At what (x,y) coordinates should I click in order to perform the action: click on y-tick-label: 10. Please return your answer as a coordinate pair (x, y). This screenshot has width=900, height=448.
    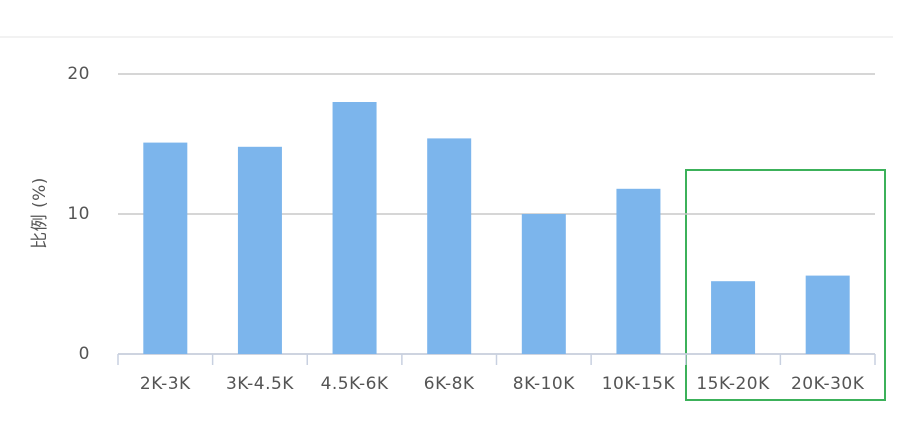
    Looking at the image, I should click on (78, 214).